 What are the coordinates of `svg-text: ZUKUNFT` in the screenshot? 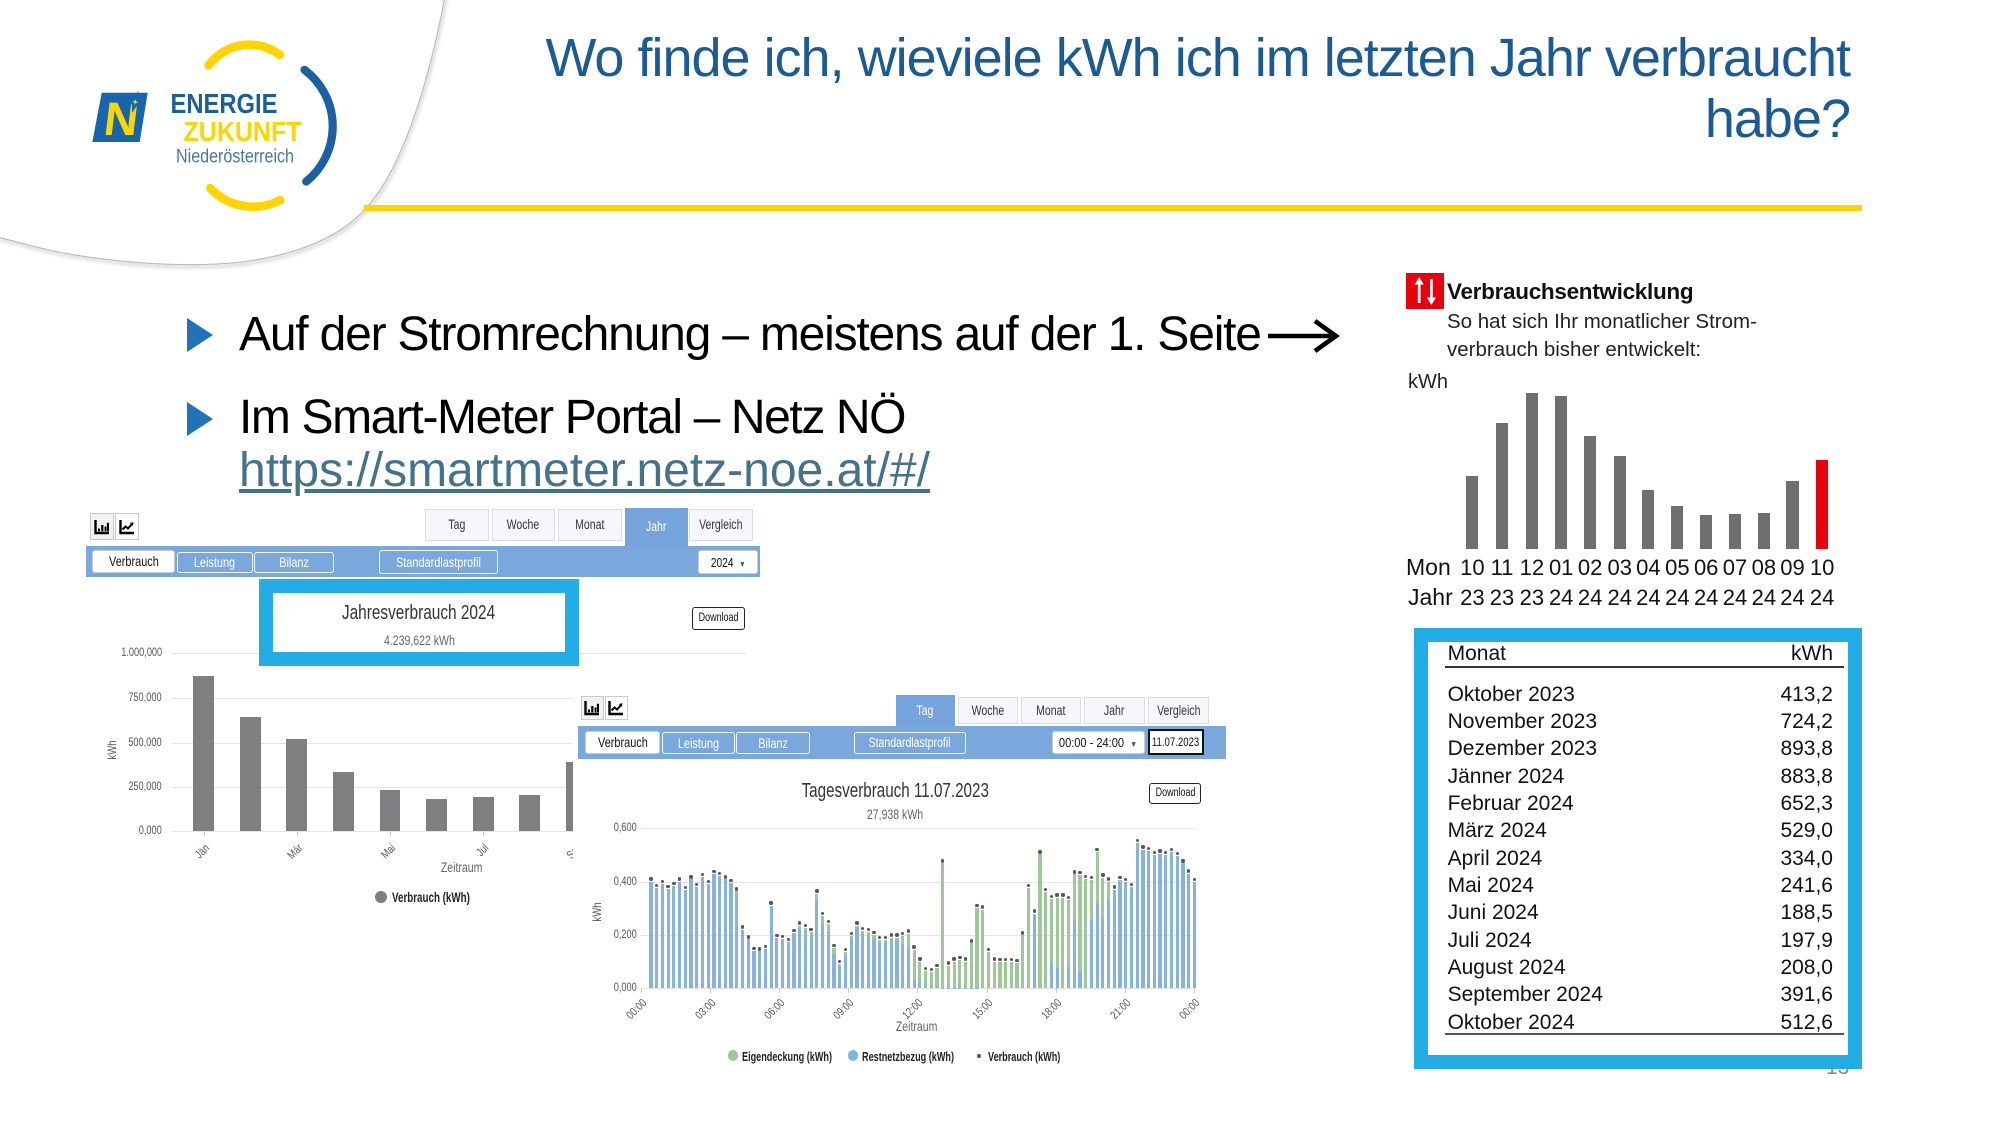 It's located at (243, 131).